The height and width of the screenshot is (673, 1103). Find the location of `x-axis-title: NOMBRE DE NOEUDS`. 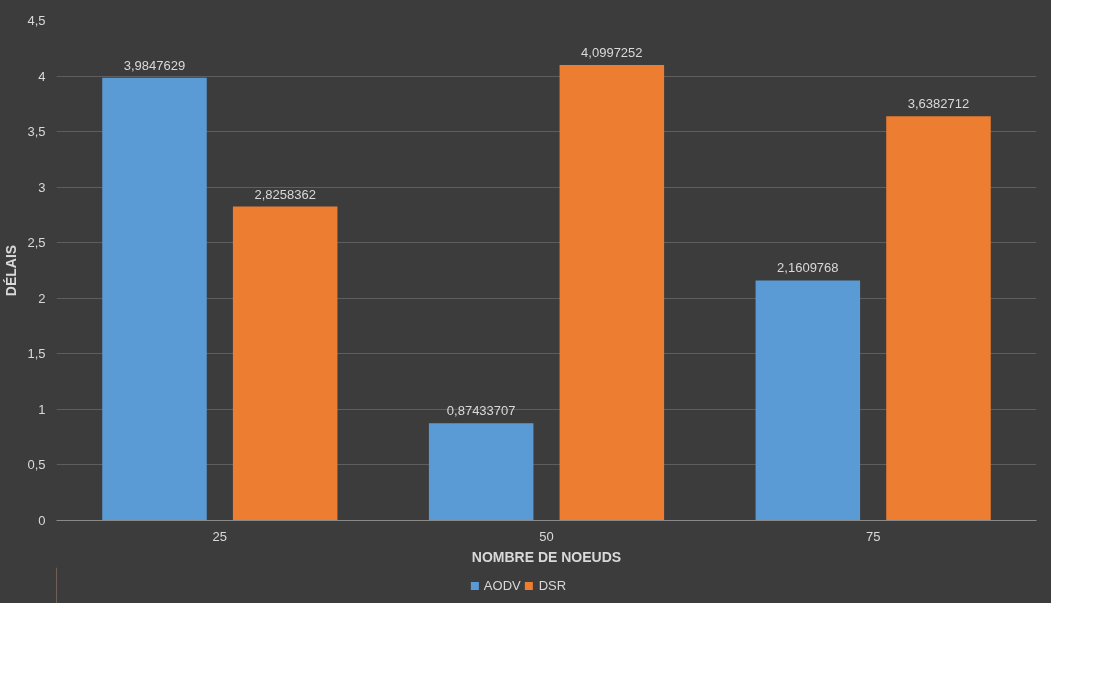

x-axis-title: NOMBRE DE NOEUDS is located at coordinates (546, 556).